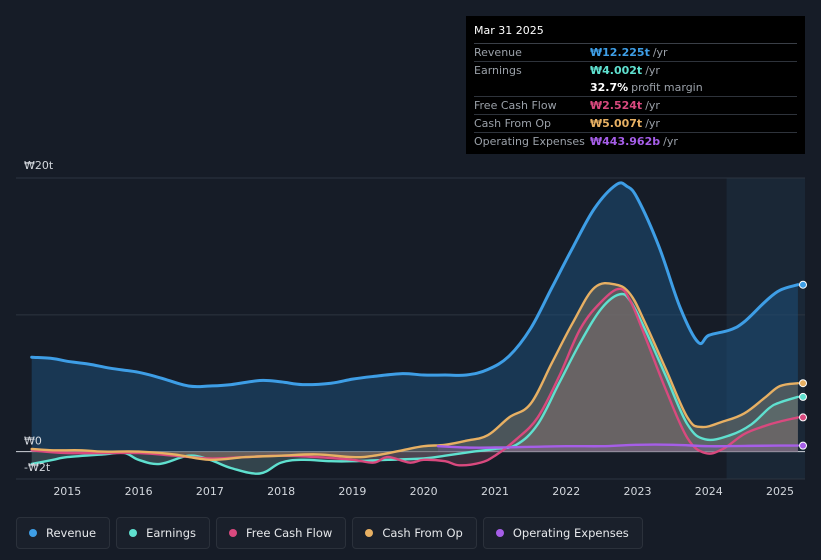  I want to click on x-tick-label: 2018, so click(281, 491).